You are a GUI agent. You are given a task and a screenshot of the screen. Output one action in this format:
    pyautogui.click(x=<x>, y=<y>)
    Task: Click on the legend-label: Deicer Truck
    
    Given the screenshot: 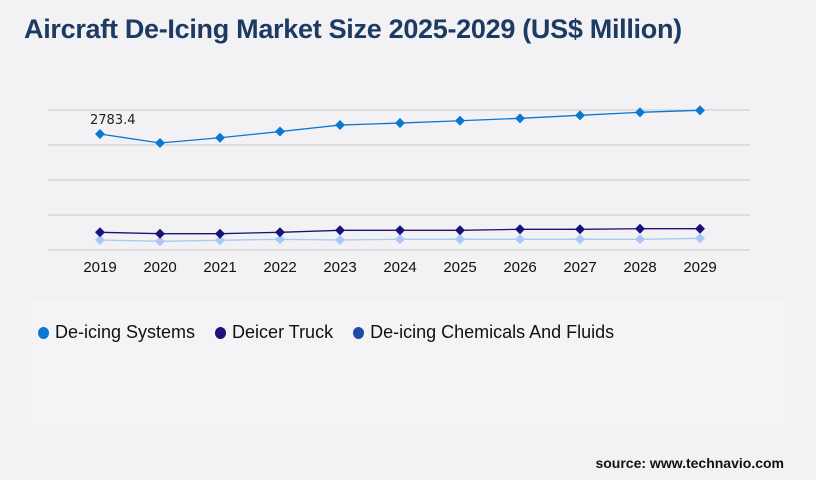 What is the action you would take?
    pyautogui.click(x=283, y=332)
    